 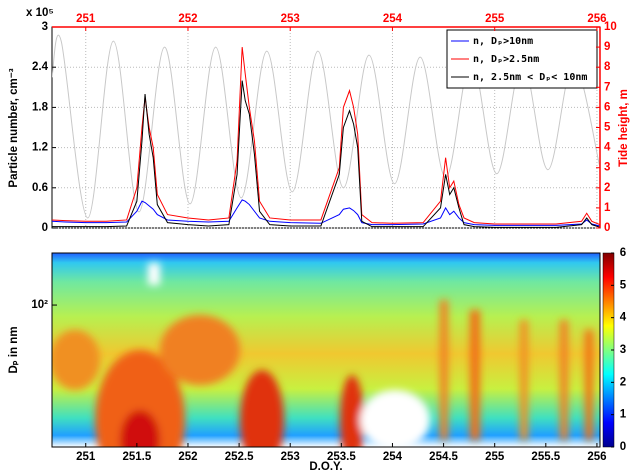 I want to click on x-tick-label: 255.5, so click(x=545, y=457).